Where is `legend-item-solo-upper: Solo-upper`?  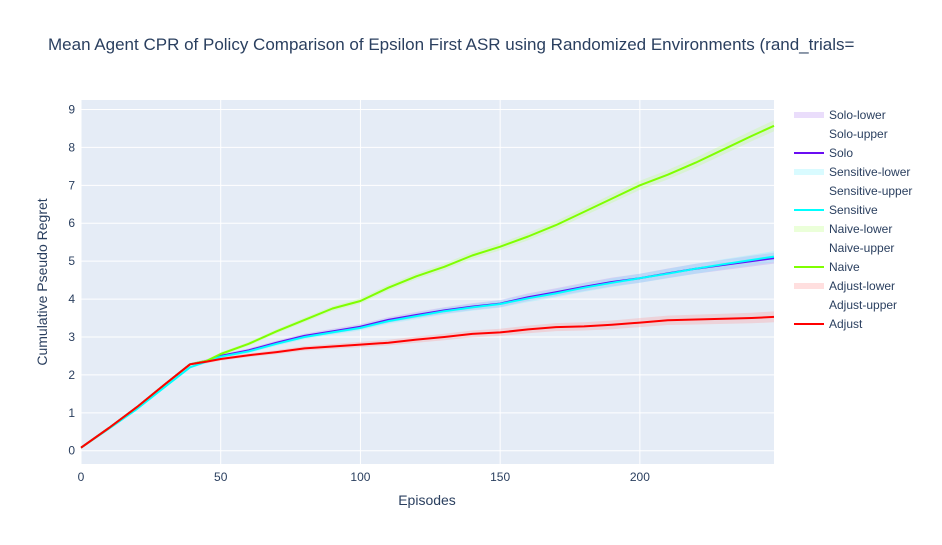 legend-item-solo-upper: Solo-upper is located at coordinates (858, 134).